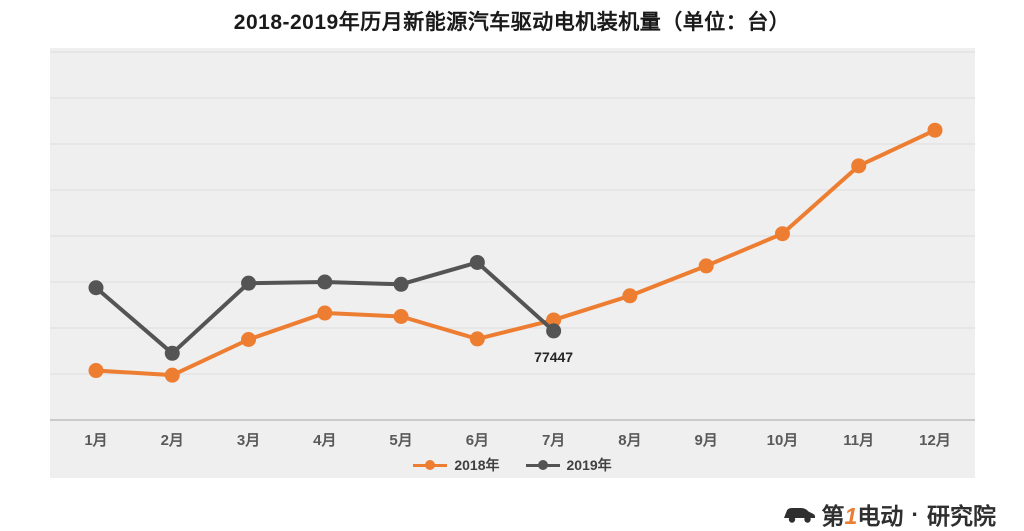  I want to click on data-label: 77447, so click(553, 357).